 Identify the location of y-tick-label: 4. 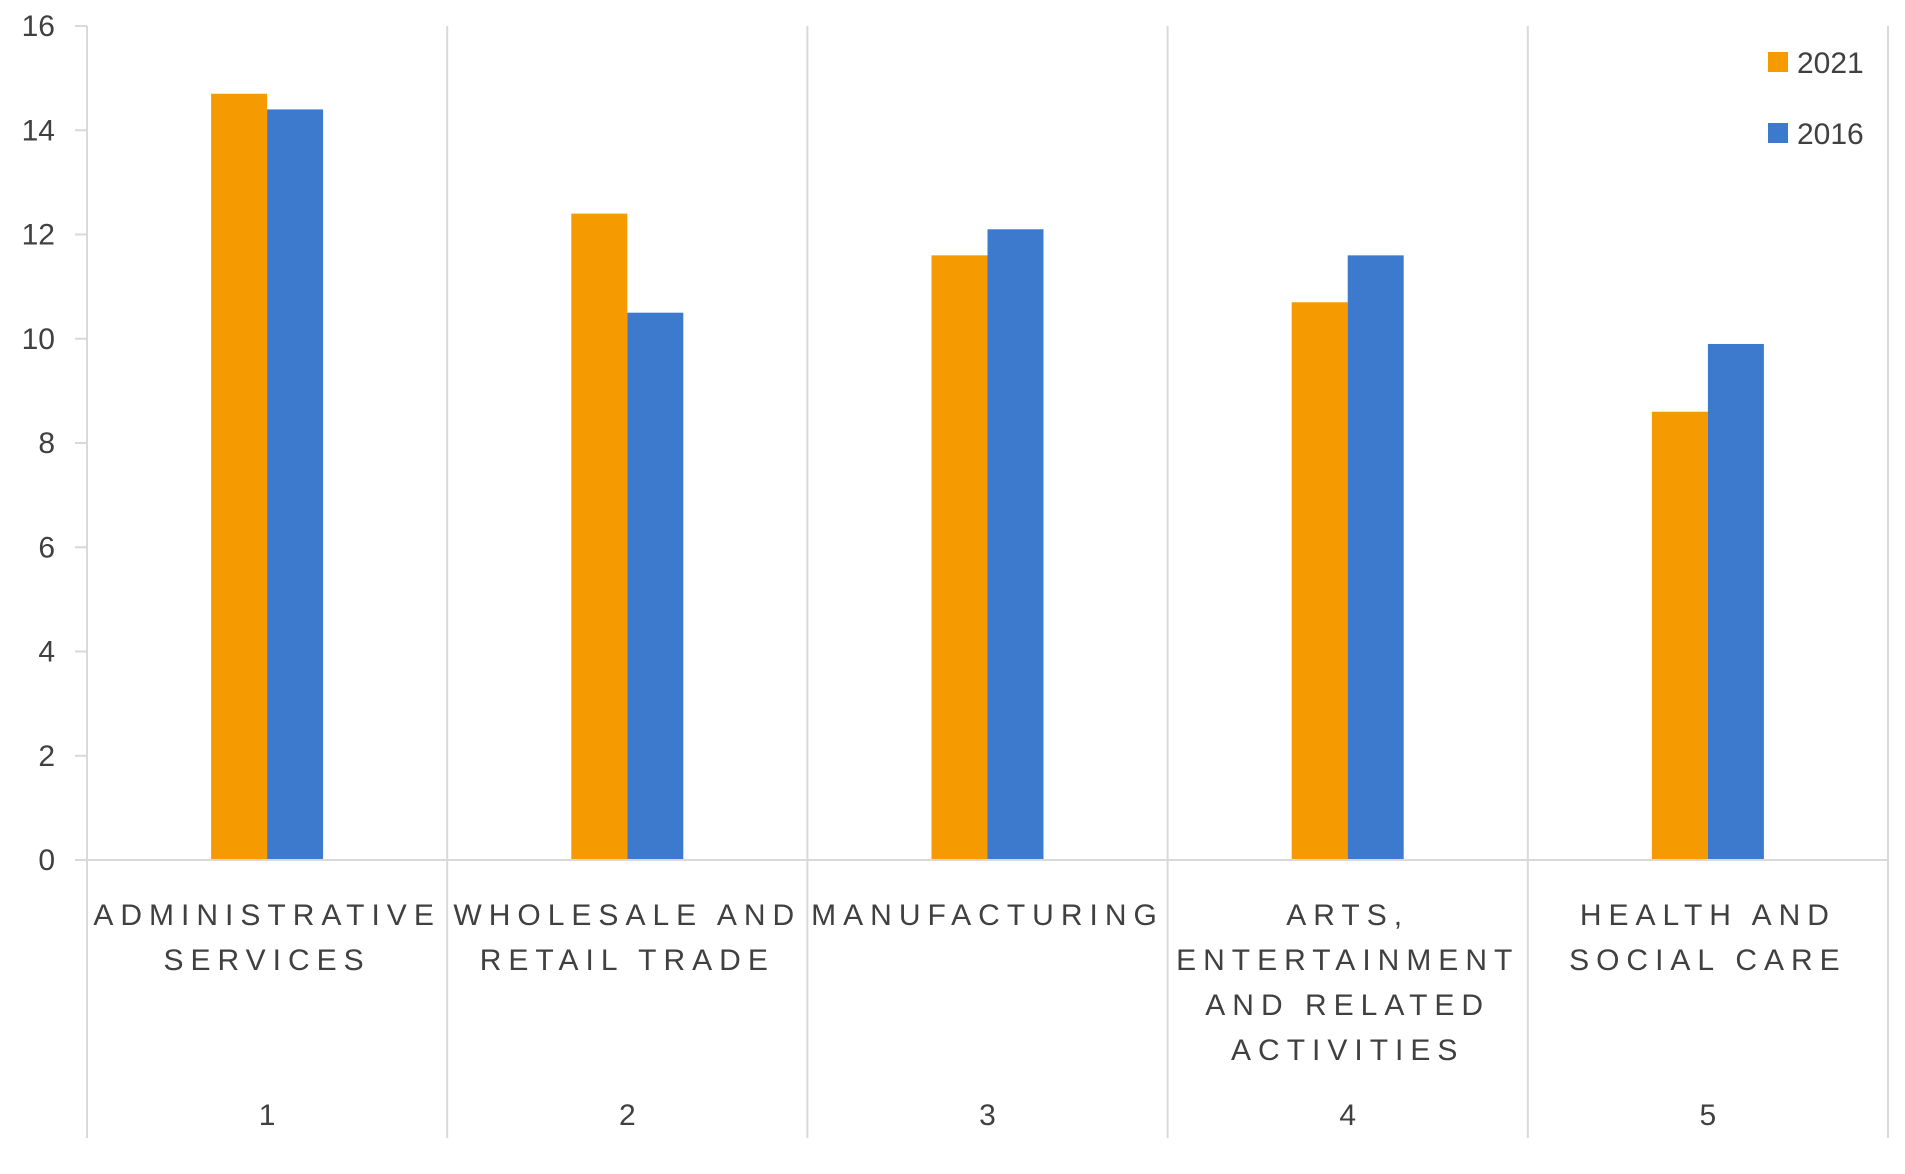
(46, 652).